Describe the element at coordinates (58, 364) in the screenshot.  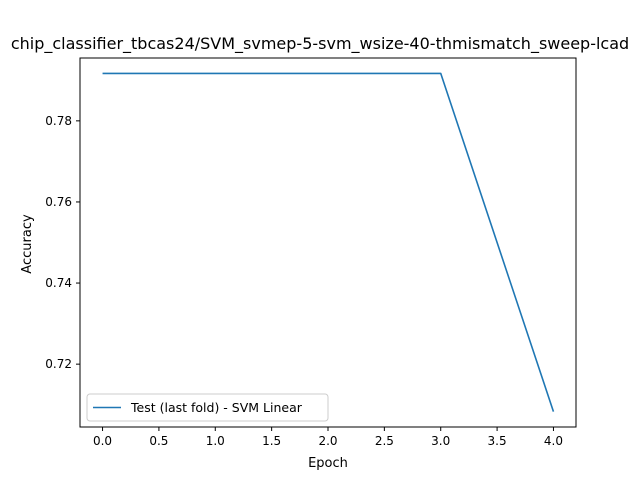
I see `y-tick-label: 0.72` at that location.